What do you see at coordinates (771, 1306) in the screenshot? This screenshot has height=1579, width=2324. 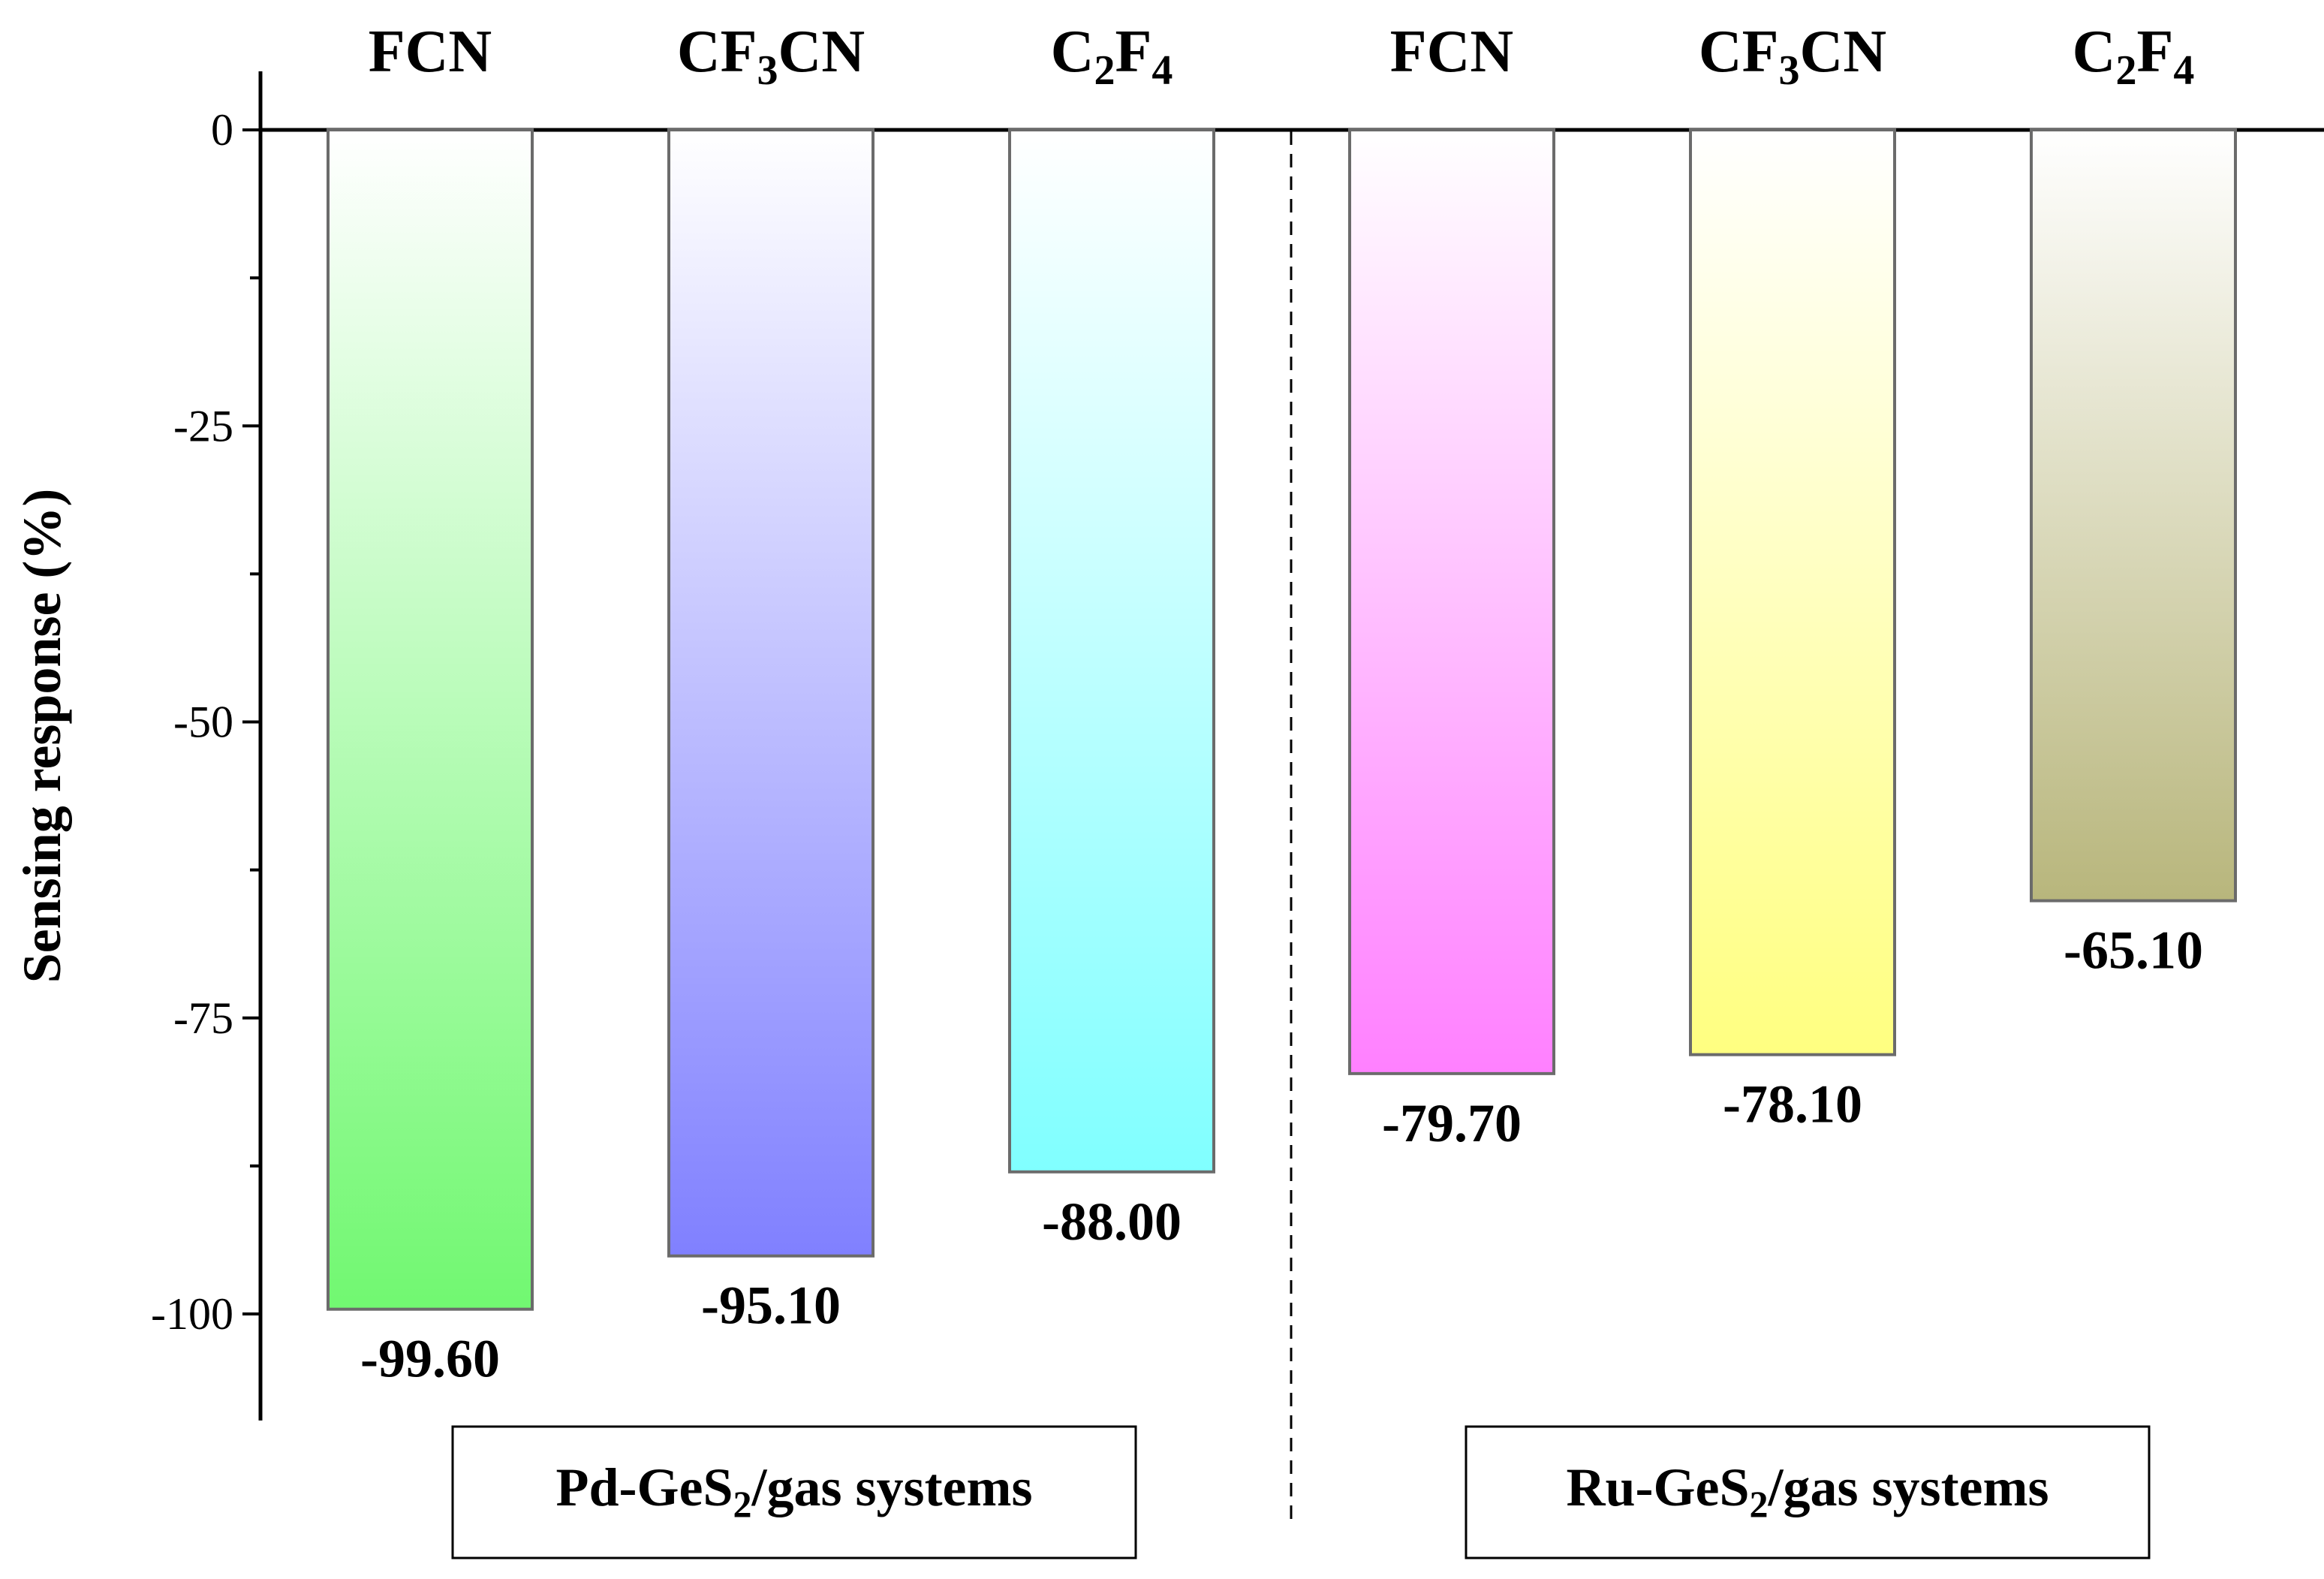 I see `value-label: -95.10` at bounding box center [771, 1306].